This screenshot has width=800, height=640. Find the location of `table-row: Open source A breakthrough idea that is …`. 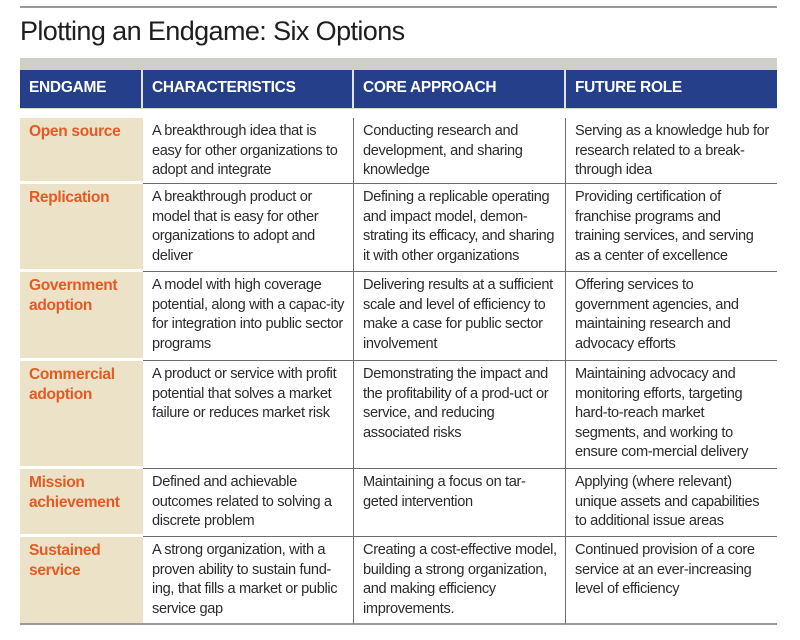

table-row: Open source A breakthrough idea that is … is located at coordinates (398, 151).